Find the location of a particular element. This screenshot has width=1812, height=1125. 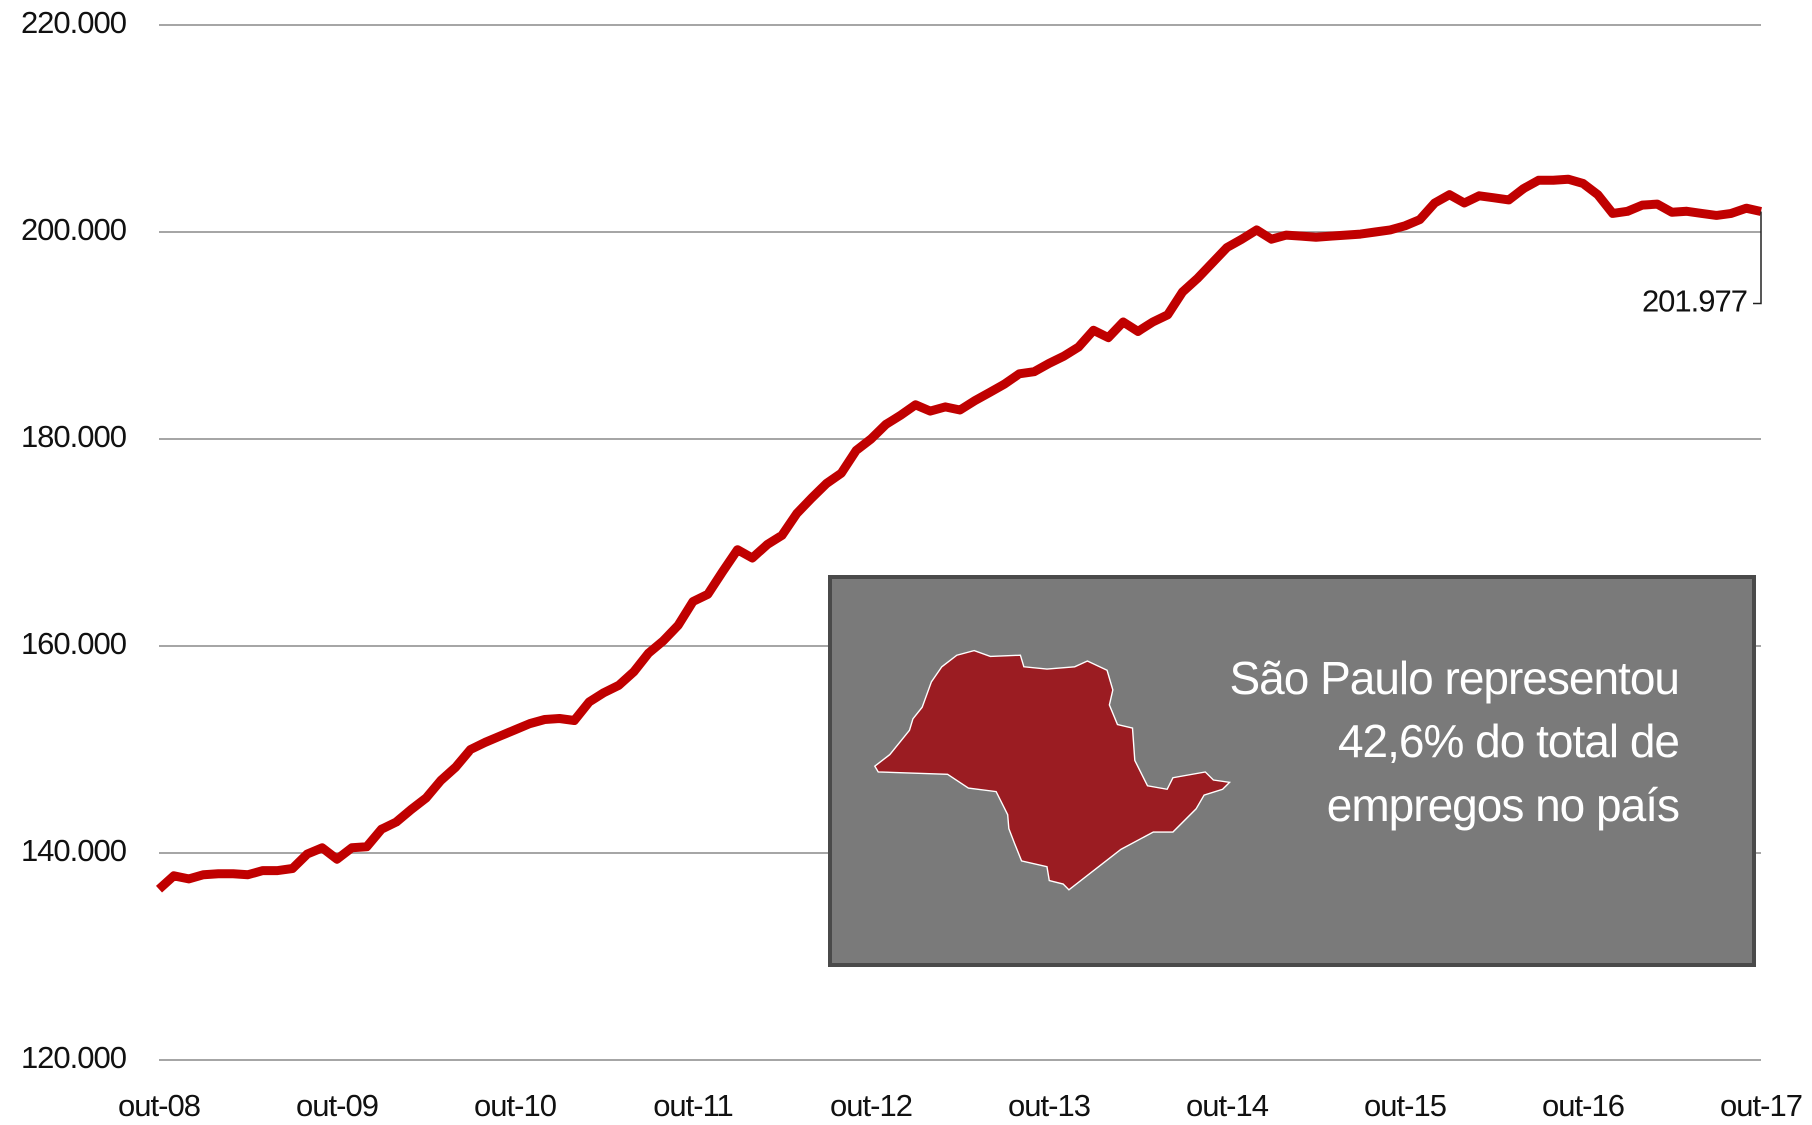

x-tick-label: out-16 is located at coordinates (1583, 1105).